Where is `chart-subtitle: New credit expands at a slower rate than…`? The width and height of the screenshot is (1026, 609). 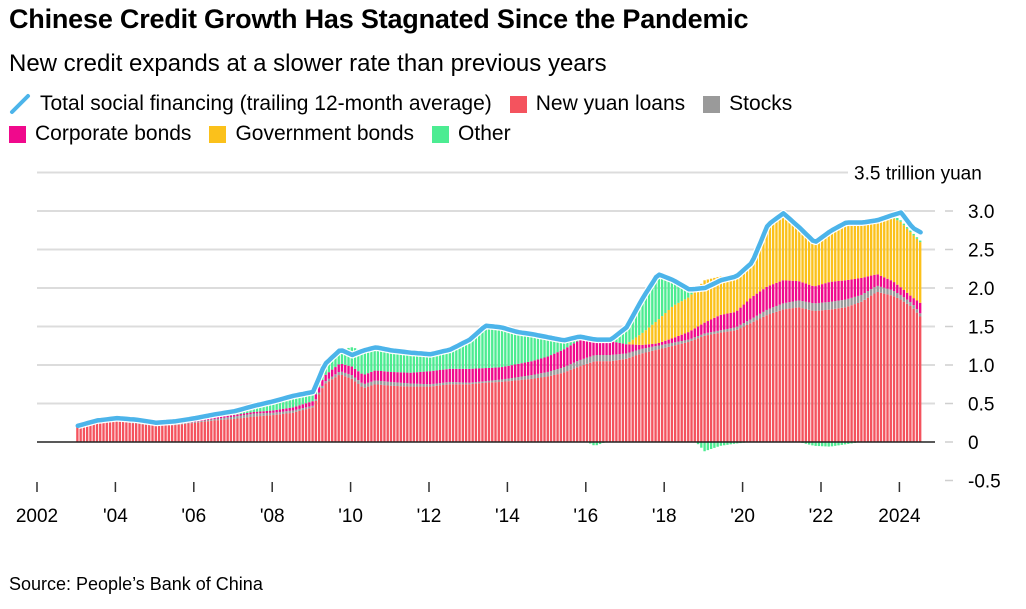 chart-subtitle: New credit expands at a slower rate than… is located at coordinates (308, 63).